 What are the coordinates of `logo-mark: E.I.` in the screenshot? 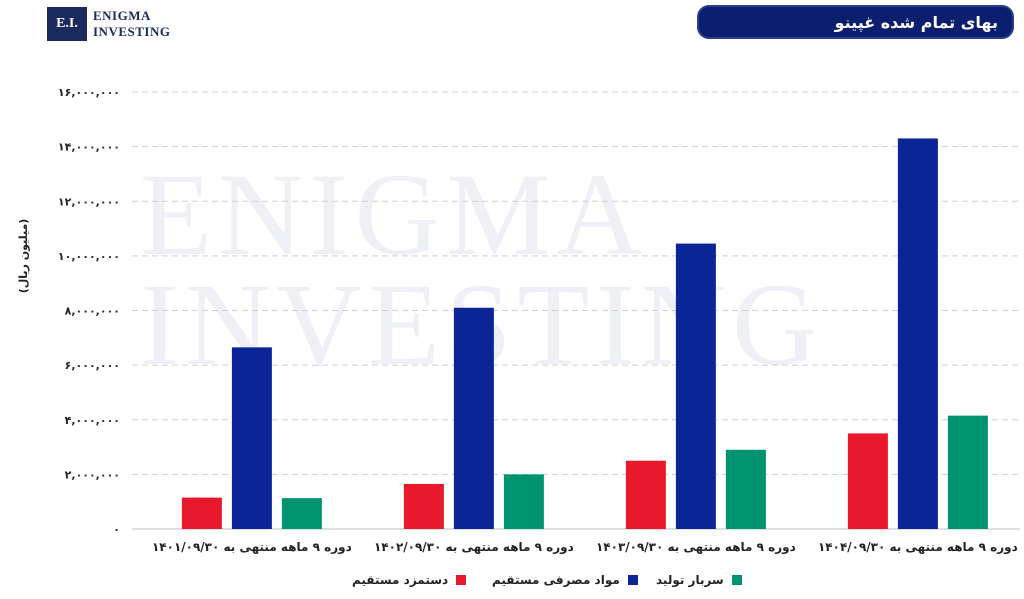 It's located at (67, 24).